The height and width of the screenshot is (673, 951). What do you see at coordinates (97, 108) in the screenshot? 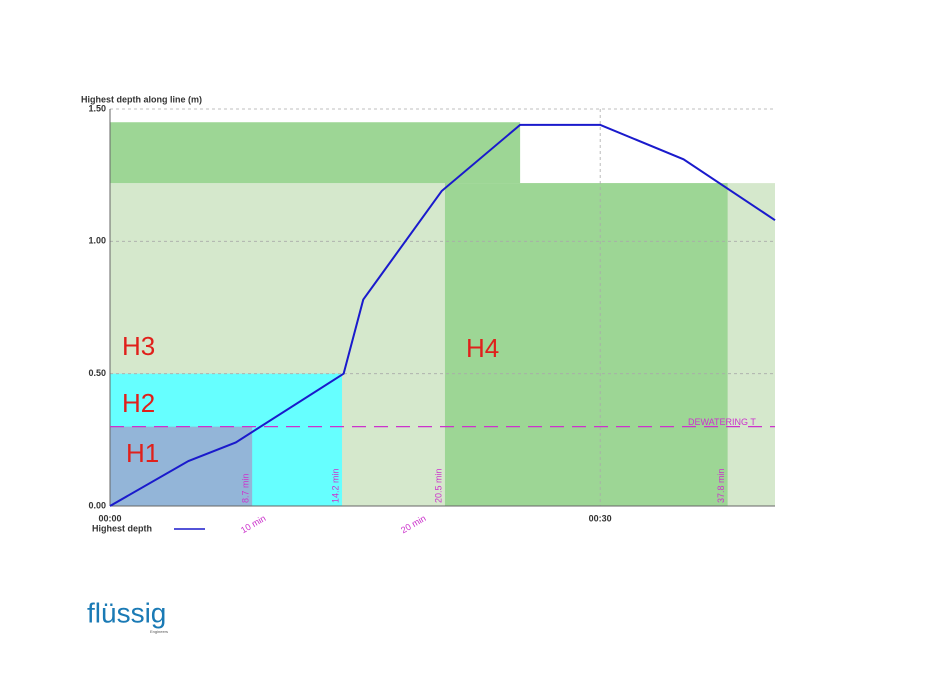
I see `y-tick-label: 1.50` at bounding box center [97, 108].